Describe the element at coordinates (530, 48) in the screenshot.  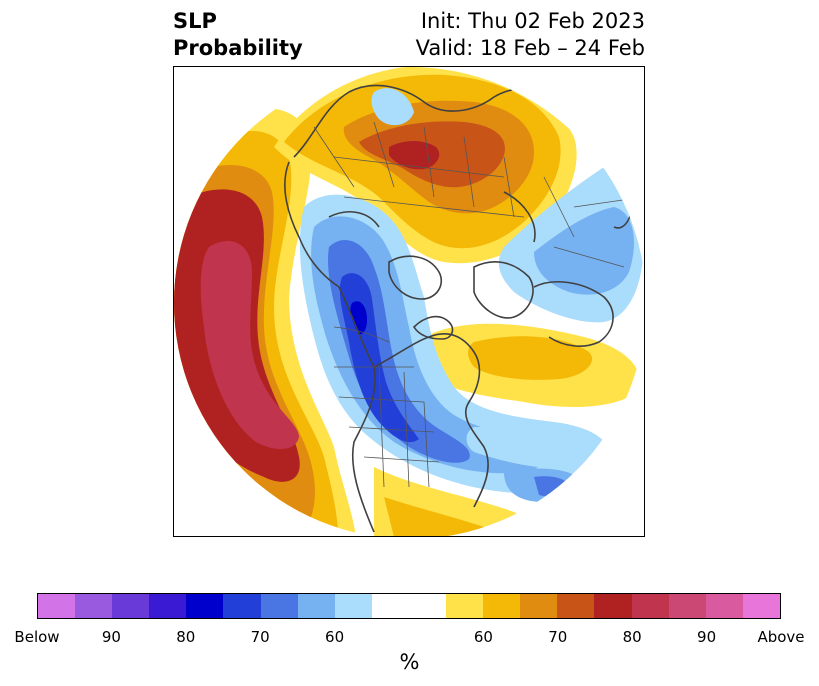
I see `valid-range: Valid: 18 Feb – 24 Feb` at that location.